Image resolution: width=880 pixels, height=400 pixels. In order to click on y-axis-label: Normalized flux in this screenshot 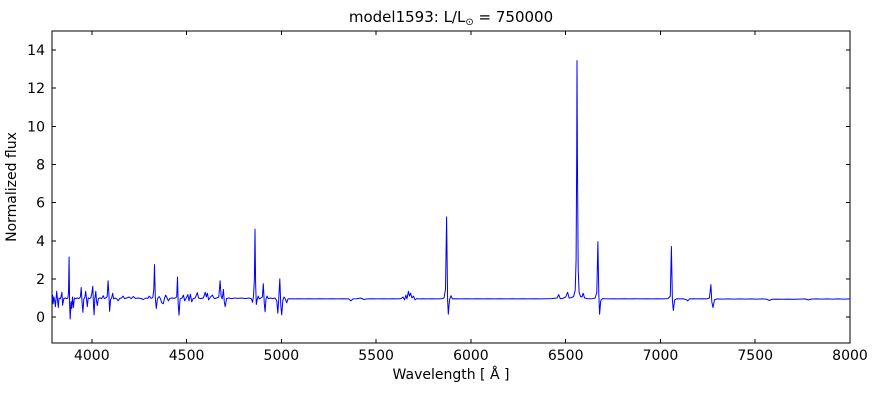, I will do `click(12, 187)`.